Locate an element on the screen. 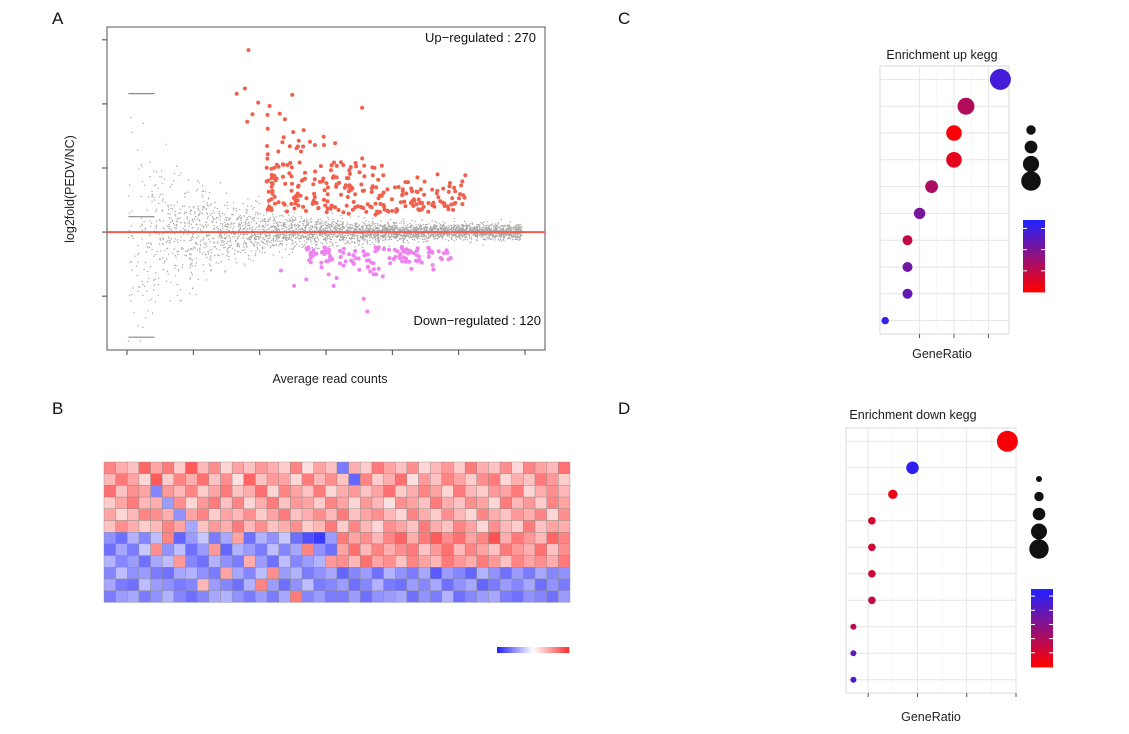 The width and height of the screenshot is (1129, 734). scale-swatch is located at coordinates (525, 650).